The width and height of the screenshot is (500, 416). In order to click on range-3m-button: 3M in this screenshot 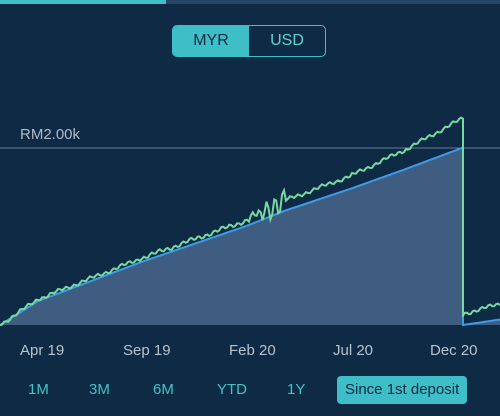, I will do `click(99, 390)`.